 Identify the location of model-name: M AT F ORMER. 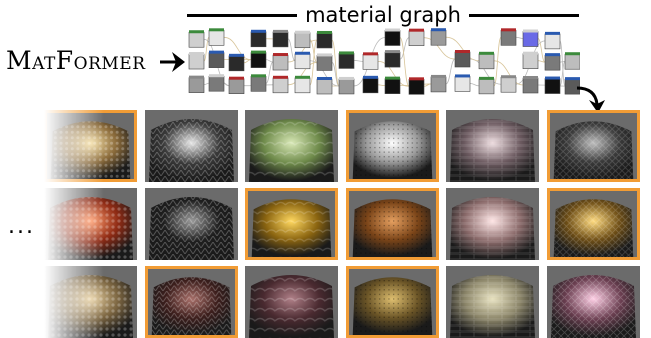
(76, 65).